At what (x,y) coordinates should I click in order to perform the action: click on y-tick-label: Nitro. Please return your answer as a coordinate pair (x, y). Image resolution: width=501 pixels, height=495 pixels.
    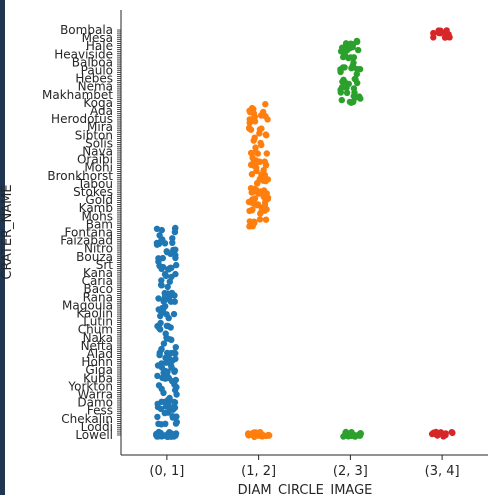
    Looking at the image, I should click on (98, 249).